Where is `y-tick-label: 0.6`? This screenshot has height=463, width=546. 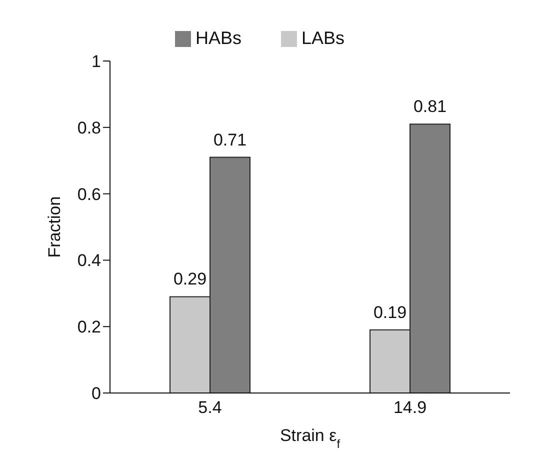
y-tick-label: 0.6 is located at coordinates (89, 194).